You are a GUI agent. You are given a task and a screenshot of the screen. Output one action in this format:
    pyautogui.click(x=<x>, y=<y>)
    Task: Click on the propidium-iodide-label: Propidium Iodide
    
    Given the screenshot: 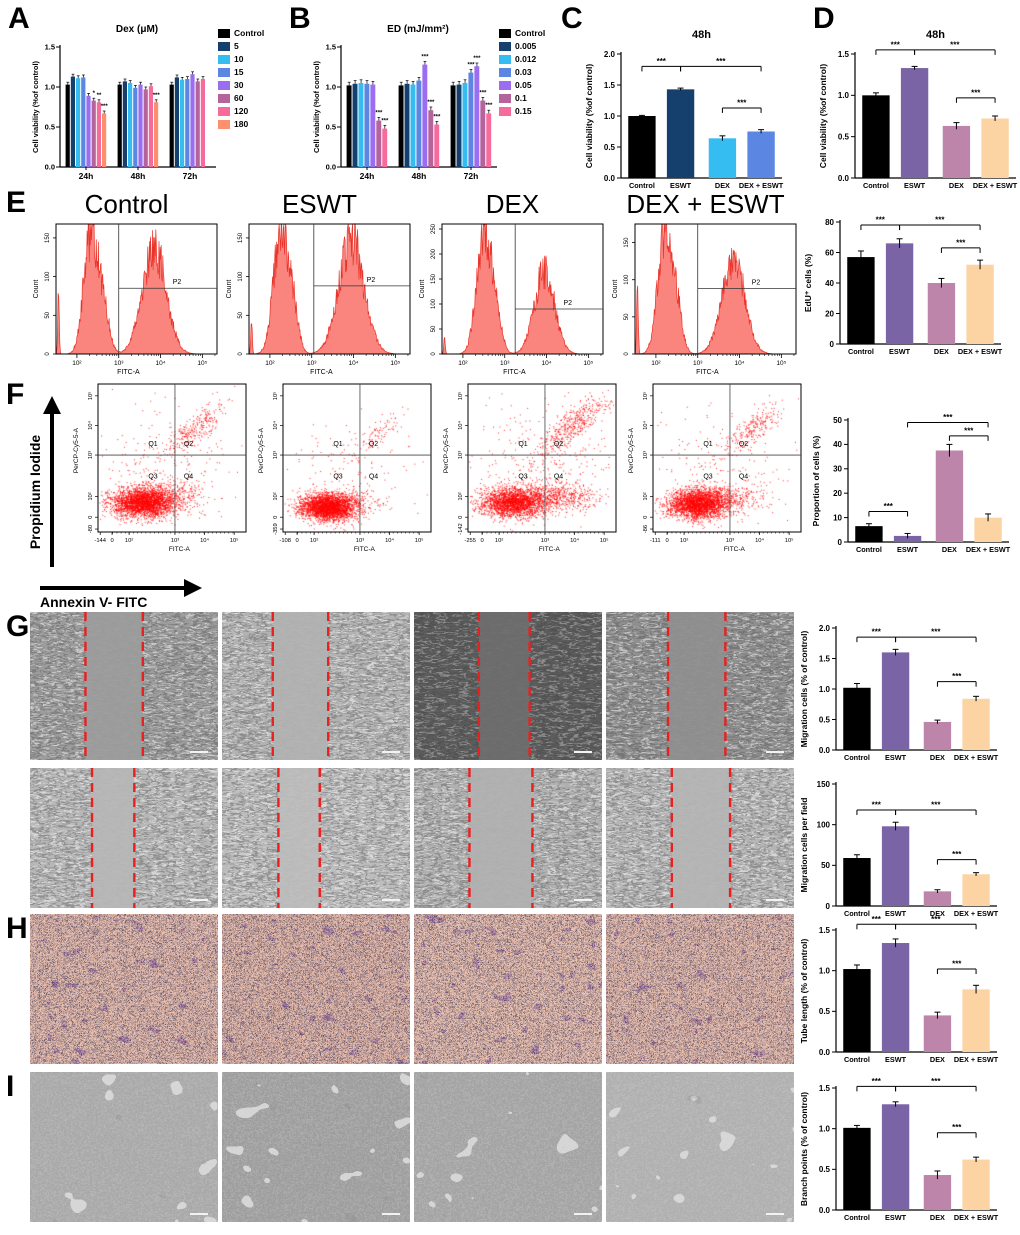 What is the action you would take?
    pyautogui.click(x=36, y=492)
    